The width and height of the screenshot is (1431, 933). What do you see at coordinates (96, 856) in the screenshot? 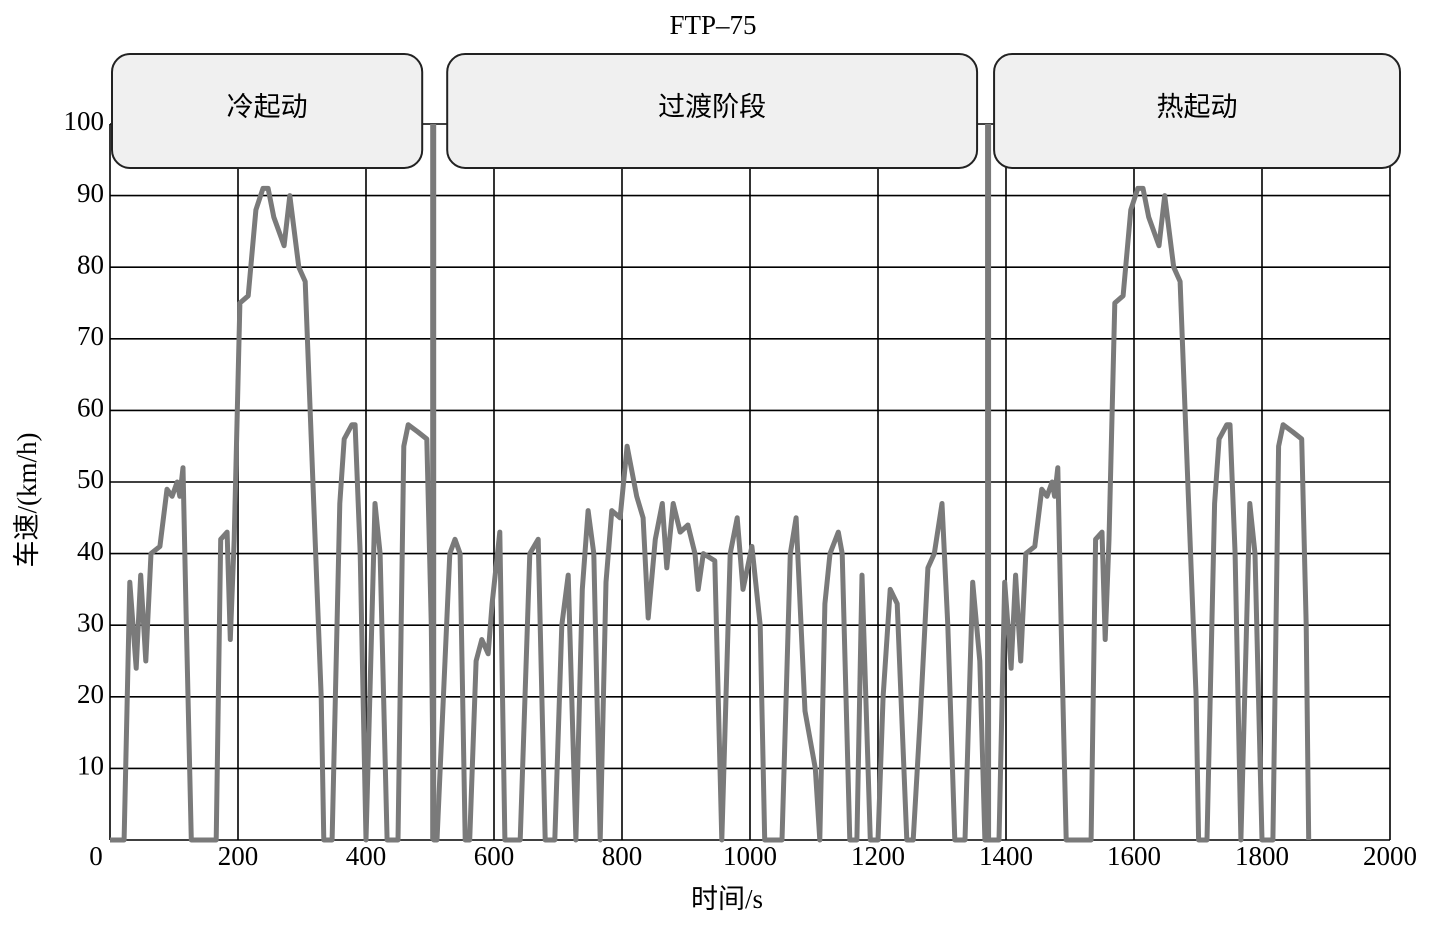
I see `x-tick-label: 0` at bounding box center [96, 856].